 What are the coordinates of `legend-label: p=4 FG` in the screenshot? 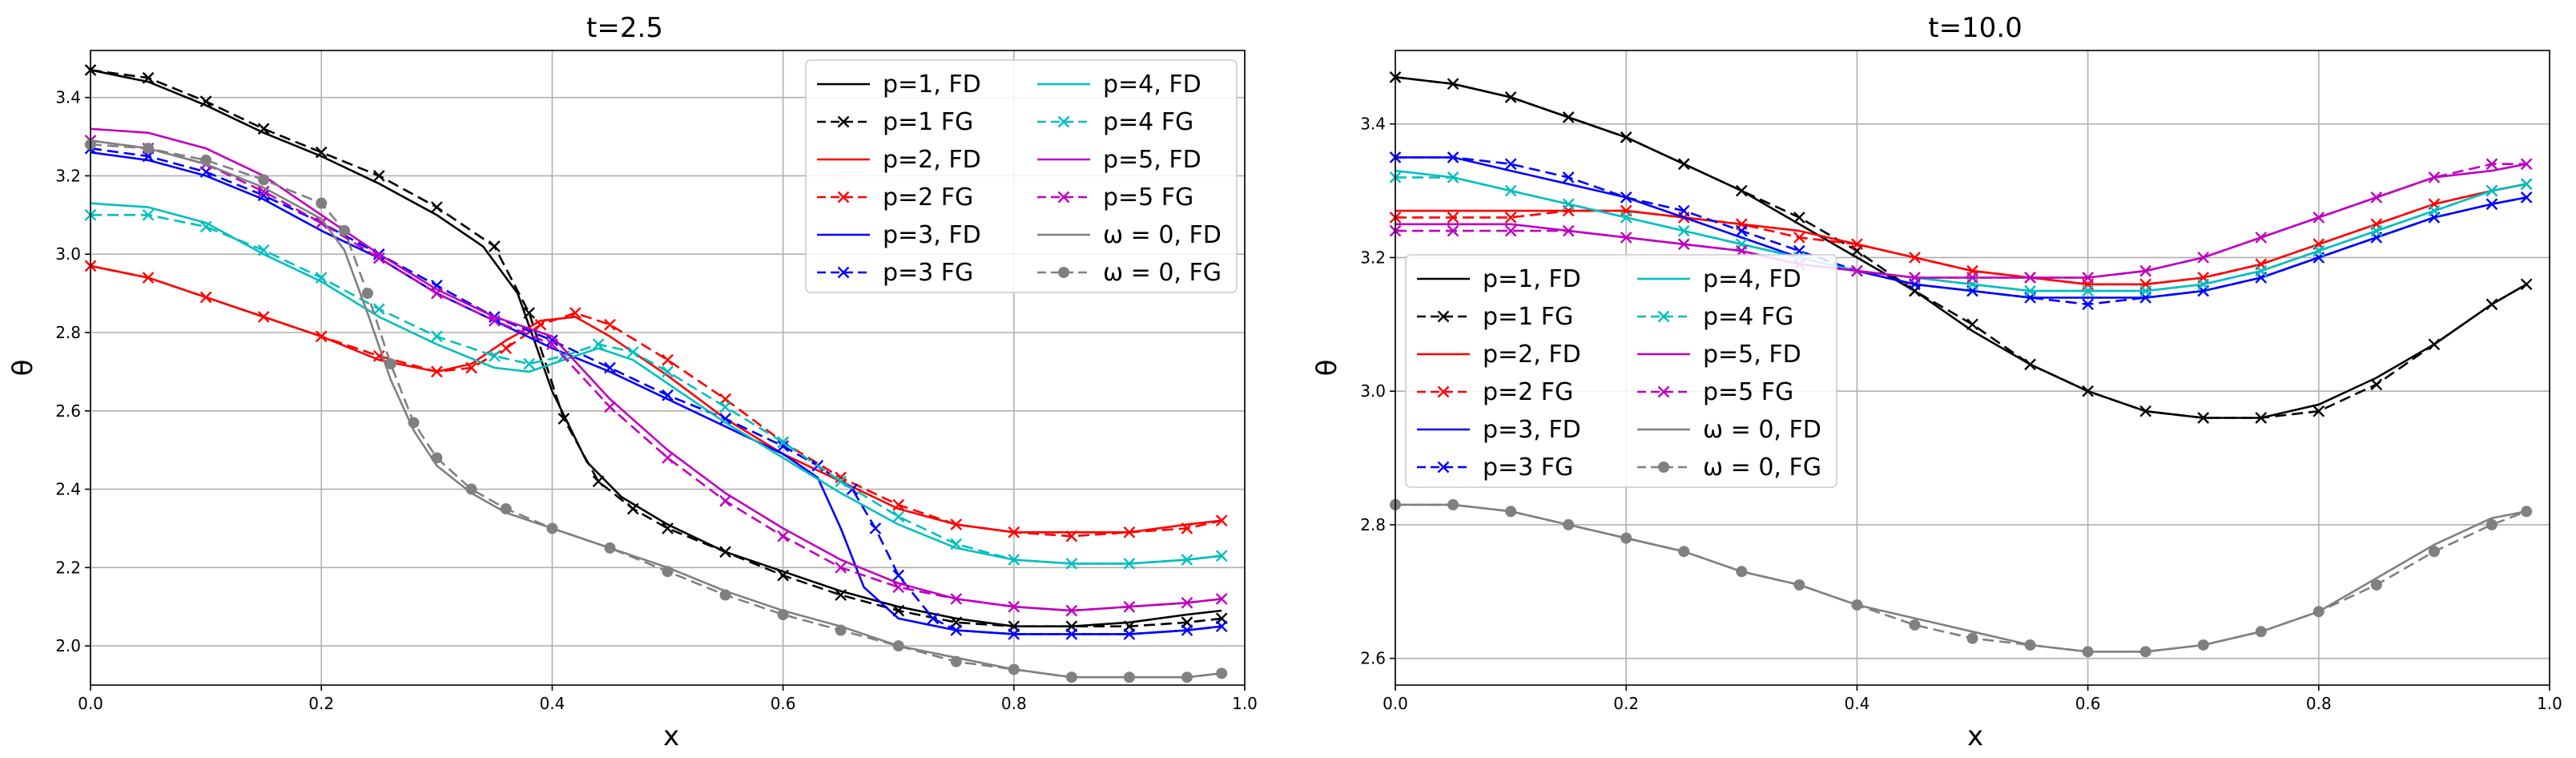 It's located at (1148, 122).